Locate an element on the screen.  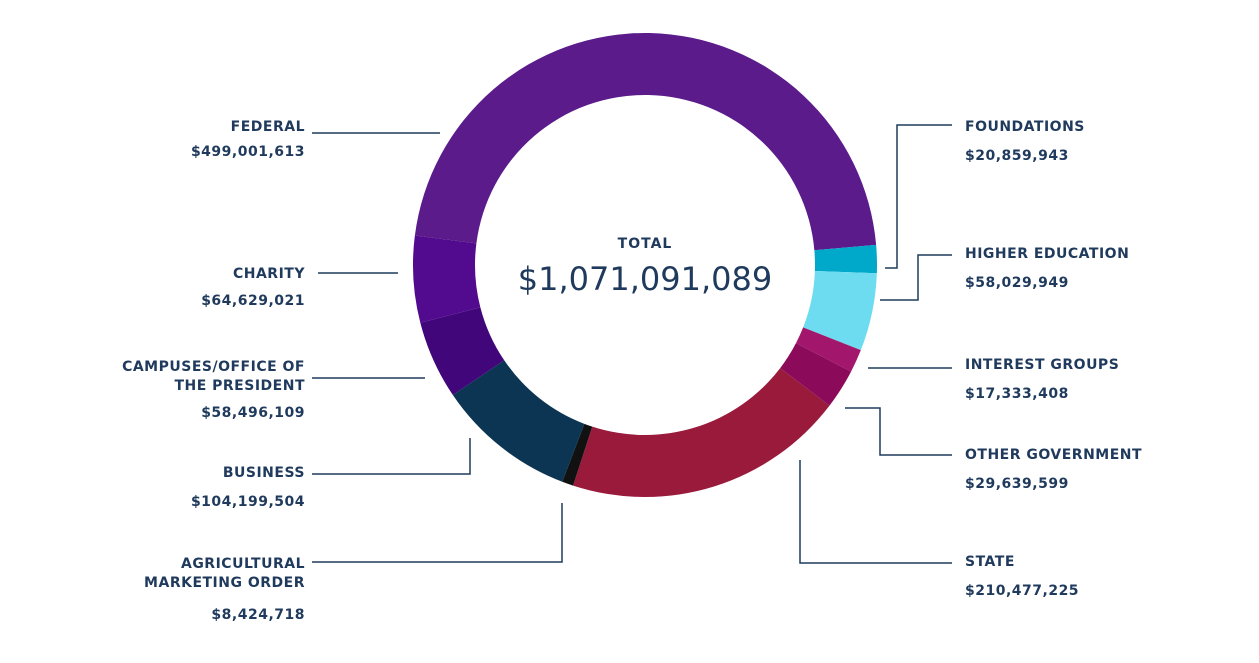
total-title: TOTAL is located at coordinates (645, 244).